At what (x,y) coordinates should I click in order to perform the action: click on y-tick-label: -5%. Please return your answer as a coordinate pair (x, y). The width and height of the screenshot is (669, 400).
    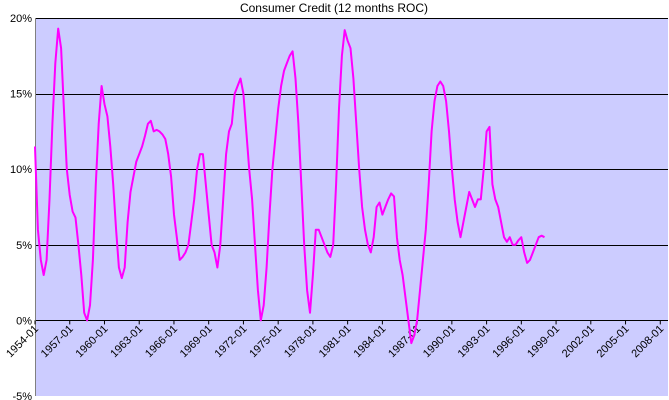
    Looking at the image, I should click on (22, 395).